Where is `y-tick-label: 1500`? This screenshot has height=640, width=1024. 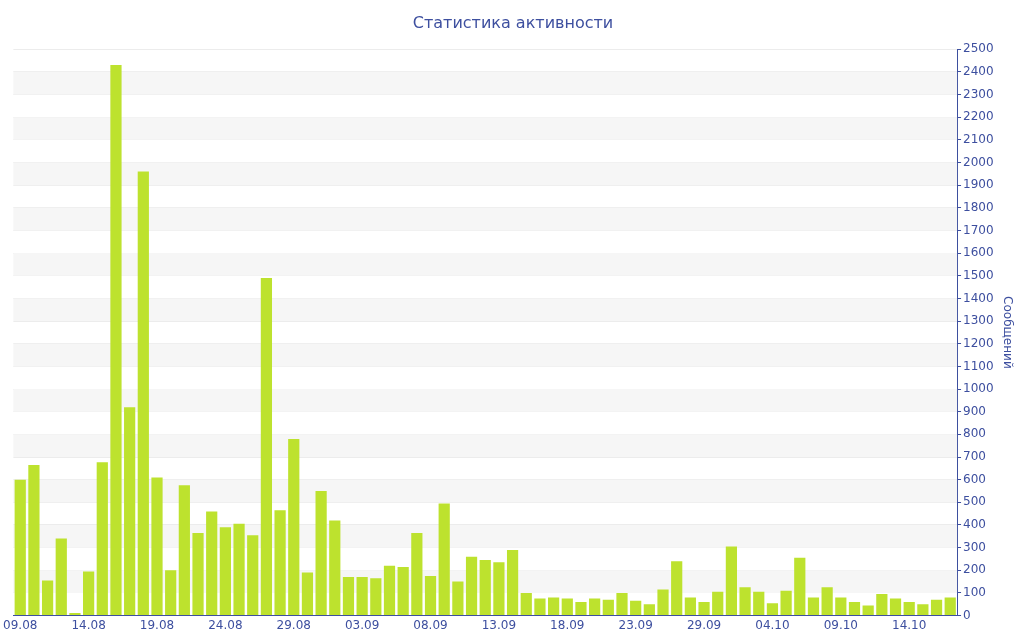
y-tick-label: 1500 is located at coordinates (978, 274).